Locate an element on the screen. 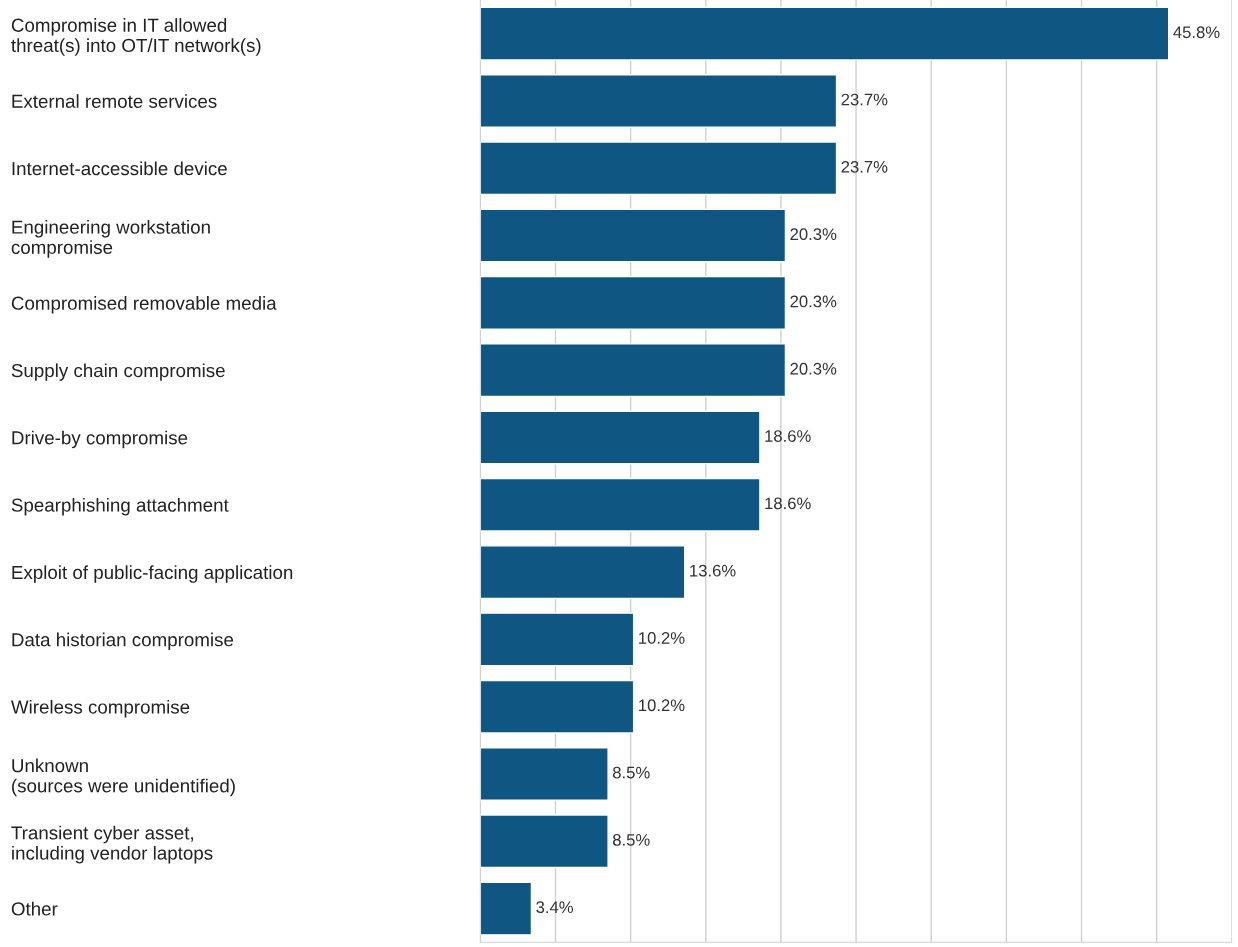 The height and width of the screenshot is (947, 1238). y-tick-label: External remote services is located at coordinates (114, 101).